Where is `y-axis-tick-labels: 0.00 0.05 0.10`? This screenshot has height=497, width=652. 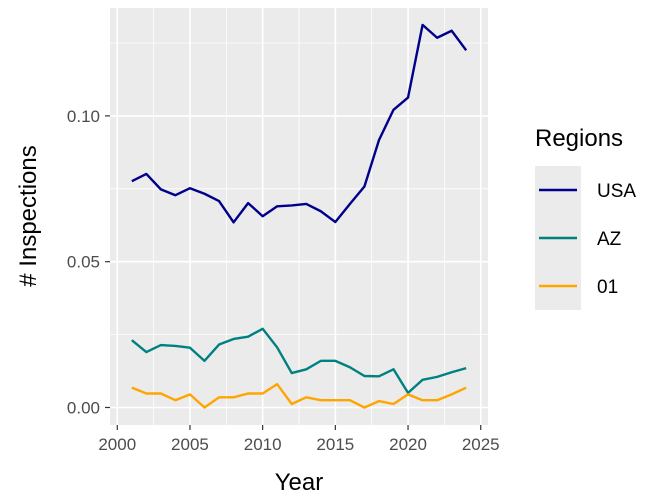 y-axis-tick-labels: 0.00 0.05 0.10 is located at coordinates (83, 262).